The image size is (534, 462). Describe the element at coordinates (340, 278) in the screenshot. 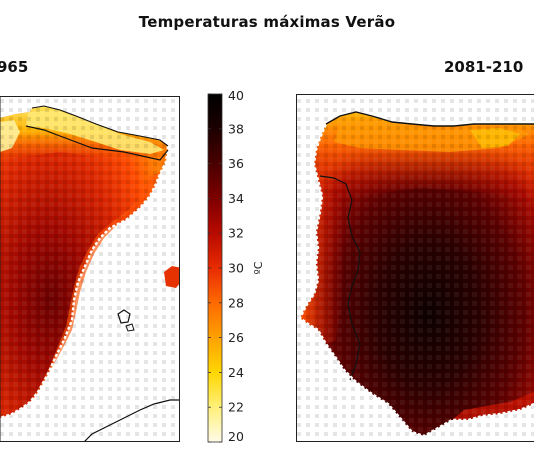

I see `right-border-portugal` at that location.